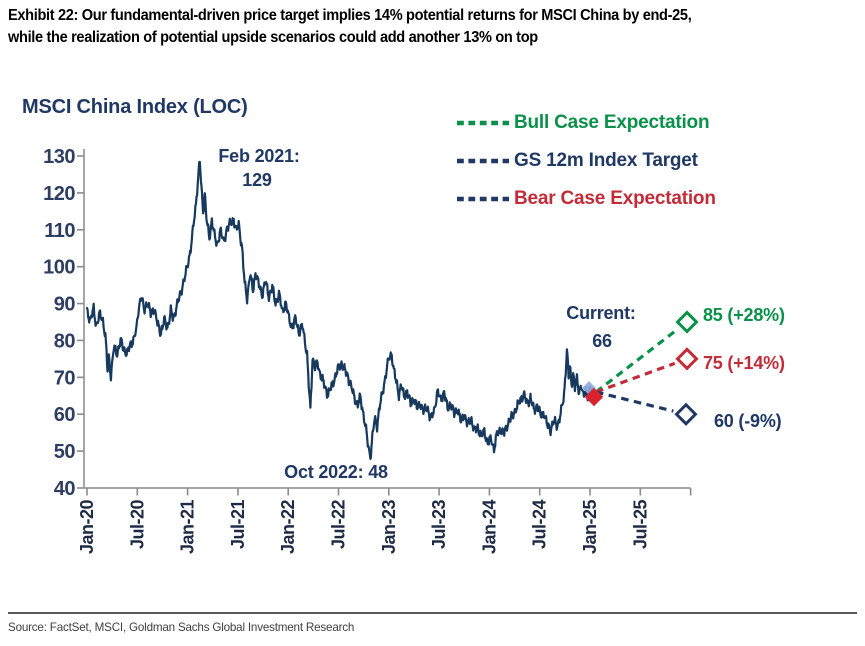 The image size is (865, 646). What do you see at coordinates (634, 401) in the screenshot?
I see `bear-case-expectation-line` at bounding box center [634, 401].